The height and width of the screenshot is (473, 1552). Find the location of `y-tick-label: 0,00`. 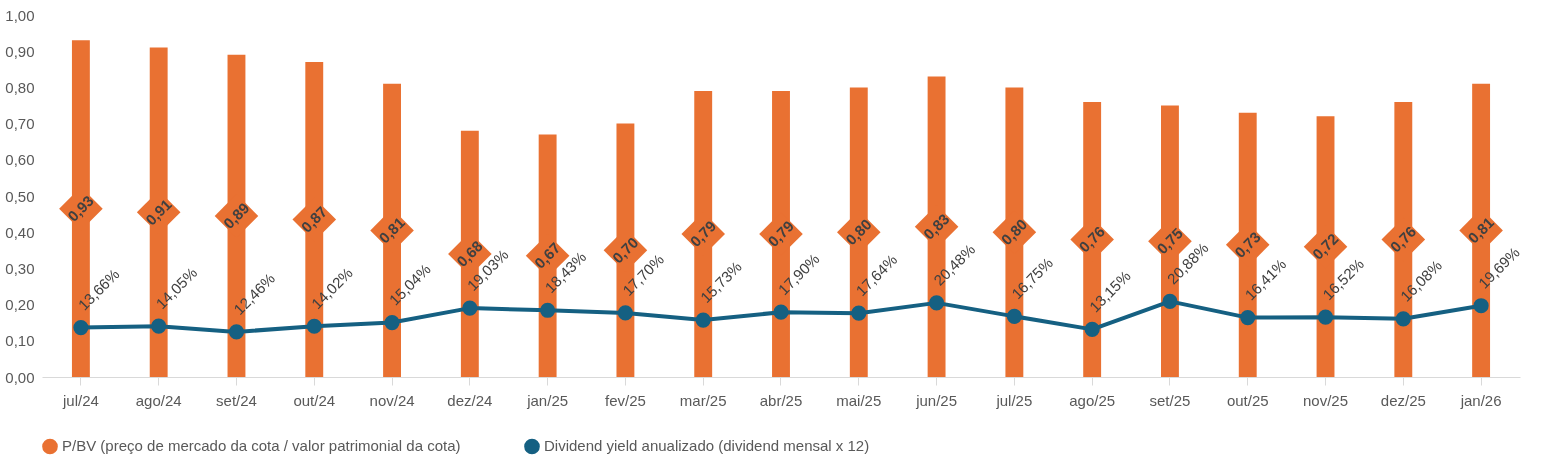

y-tick-label: 0,00 is located at coordinates (20, 377).